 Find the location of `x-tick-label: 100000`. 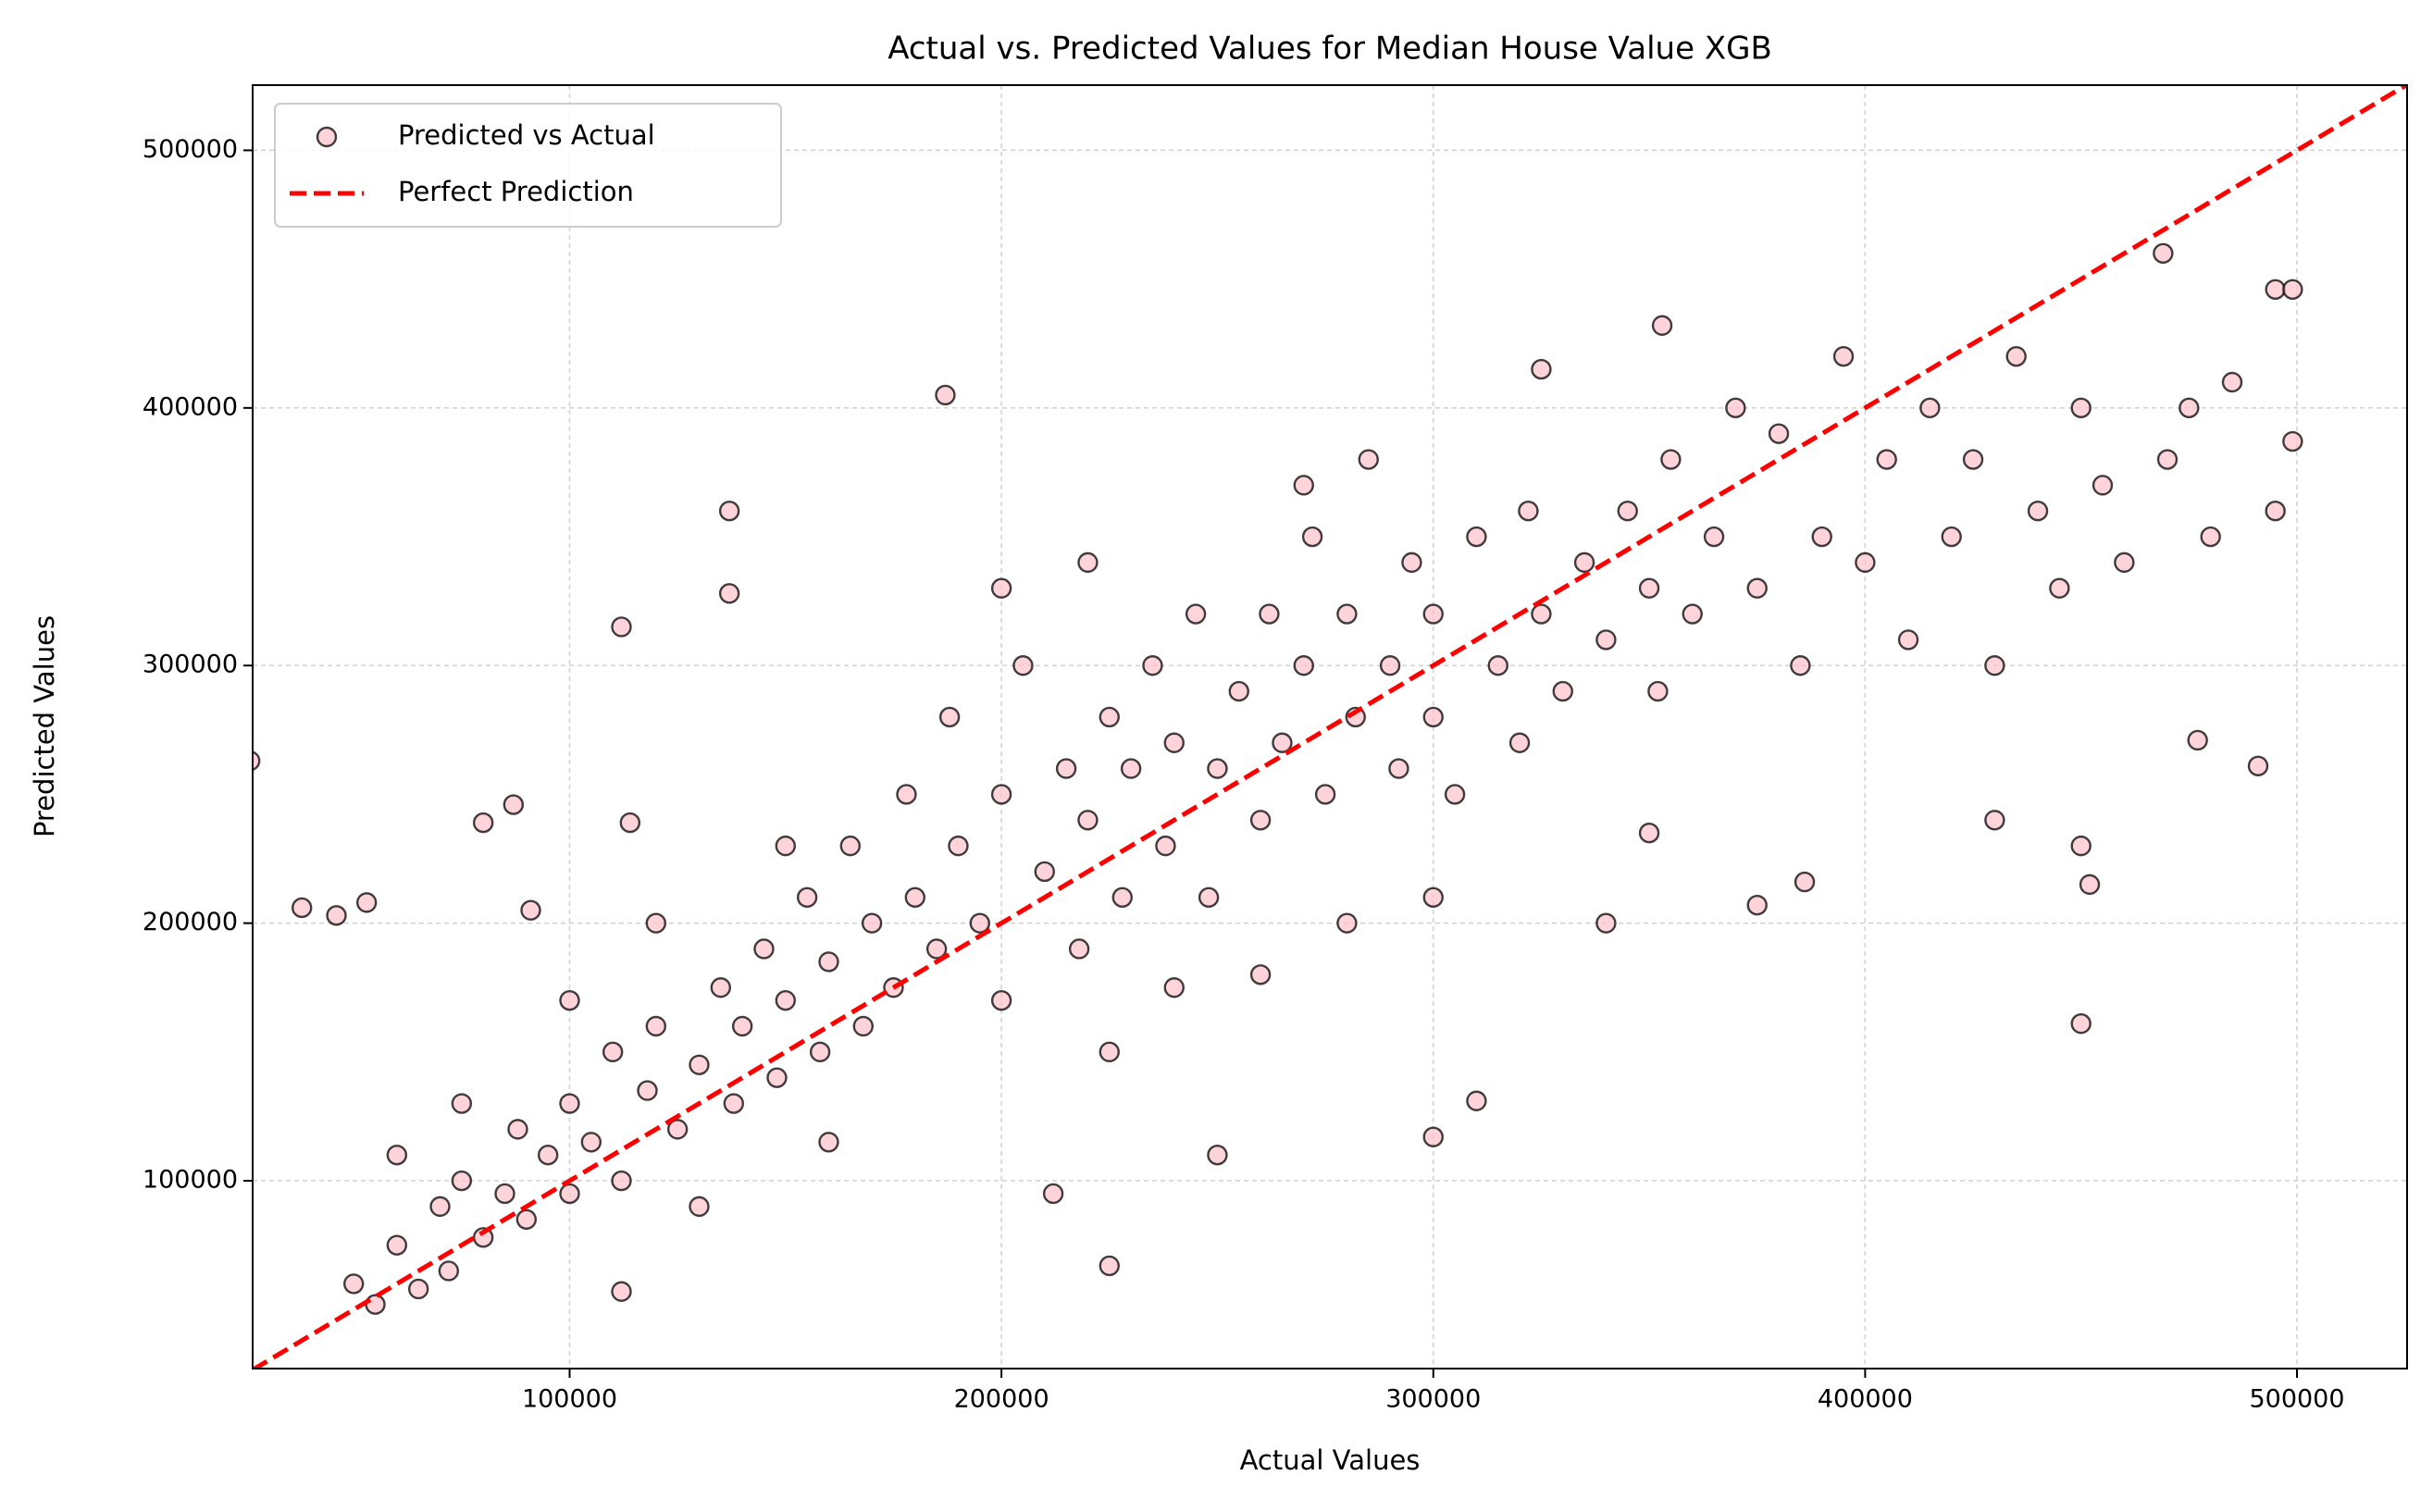

x-tick-label: 100000 is located at coordinates (569, 1399).